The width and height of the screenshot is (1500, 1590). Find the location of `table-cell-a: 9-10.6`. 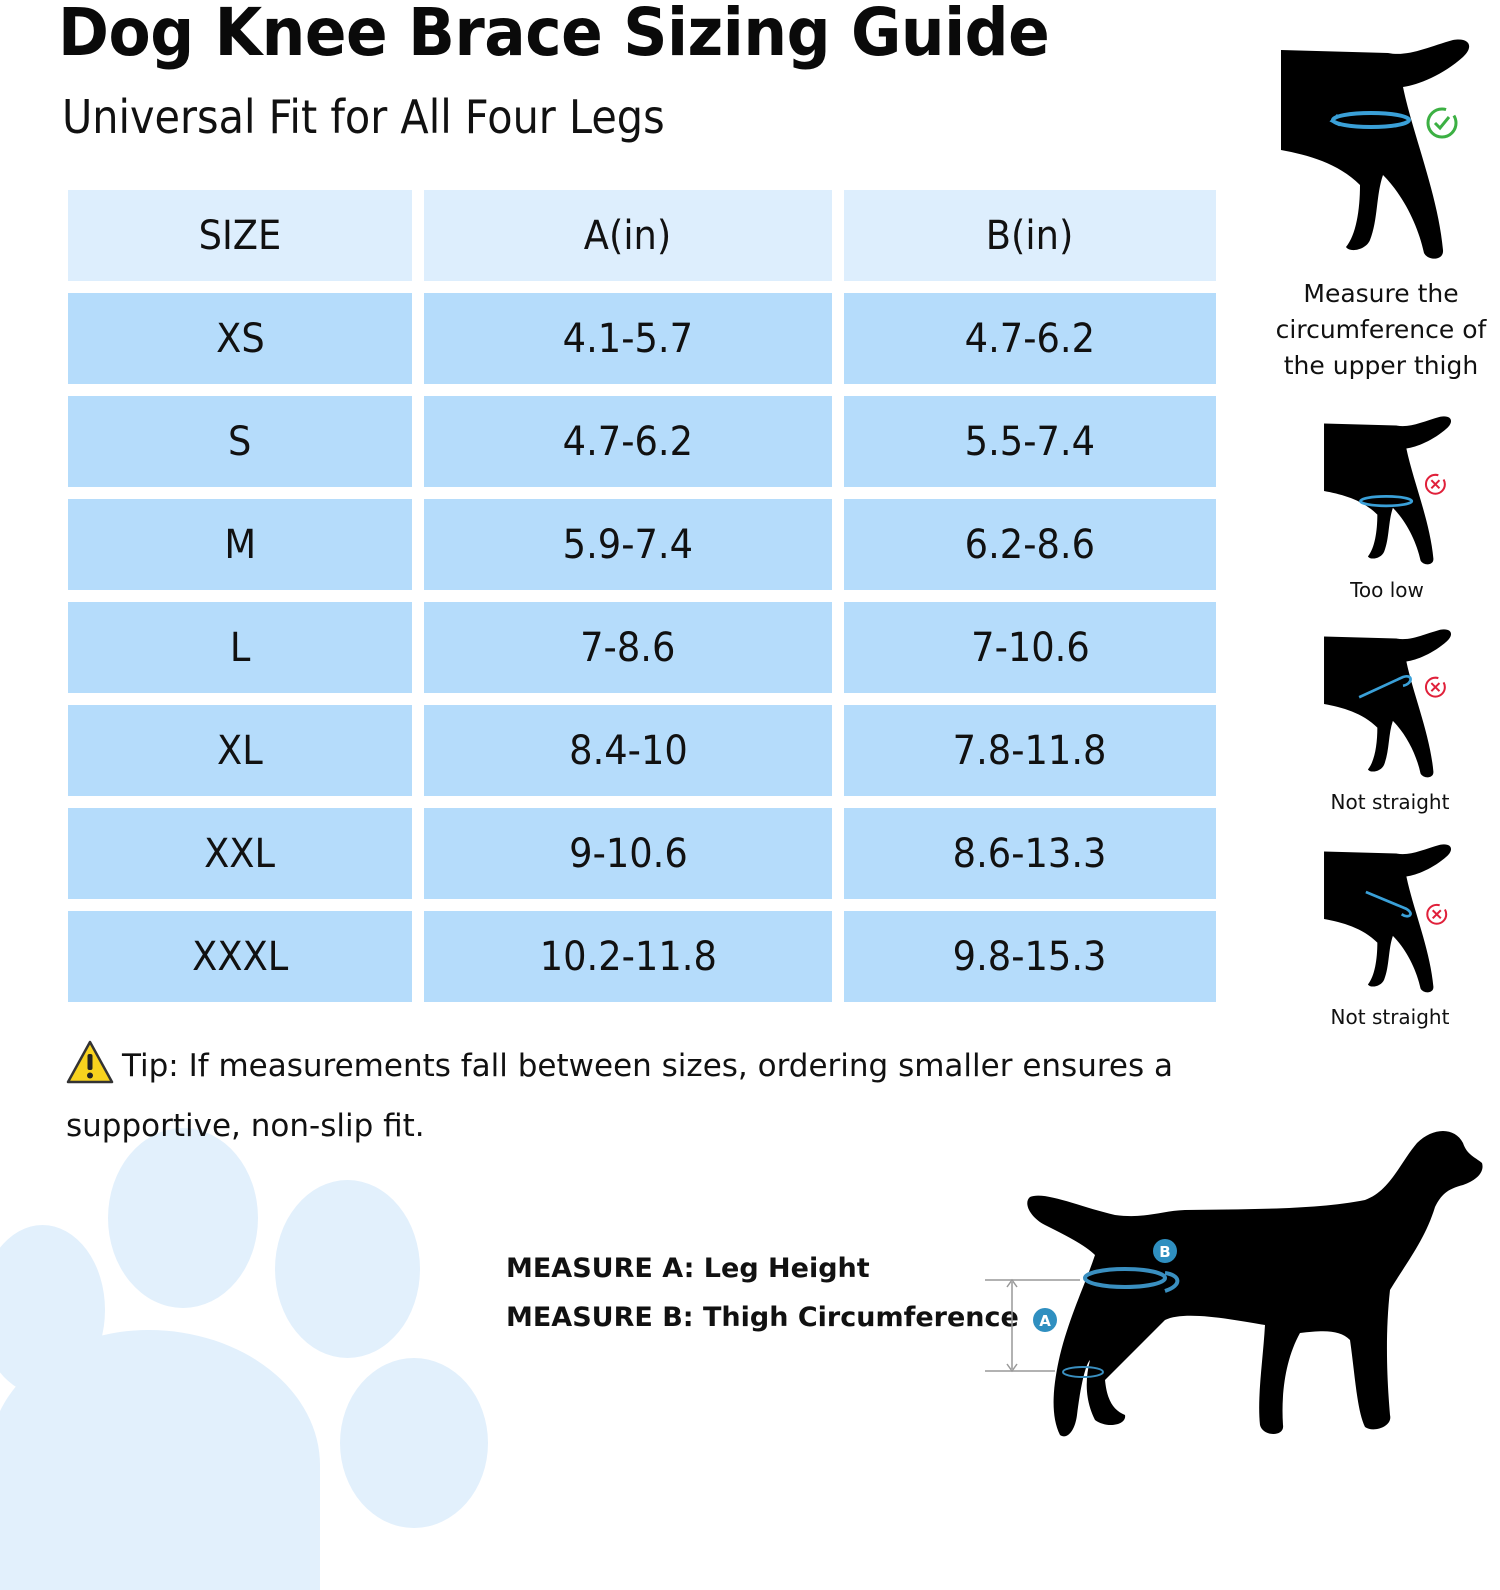

table-cell-a: 9-10.6 is located at coordinates (628, 853).